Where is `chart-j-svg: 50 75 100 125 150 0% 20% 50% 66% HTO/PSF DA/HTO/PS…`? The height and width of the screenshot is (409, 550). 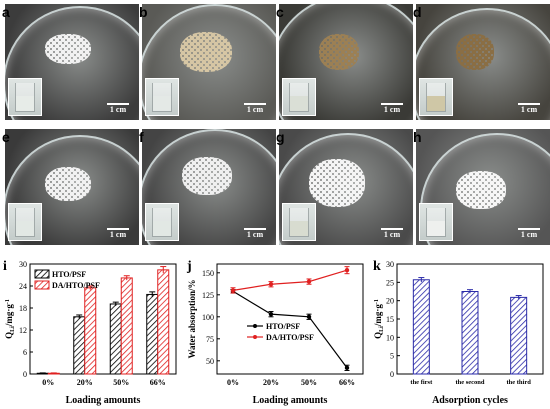 chart-j-svg: 50 75 100 125 150 0% 20% 50% 66% HTO/PSF DA/HTO/PS… is located at coordinates (275, 332).